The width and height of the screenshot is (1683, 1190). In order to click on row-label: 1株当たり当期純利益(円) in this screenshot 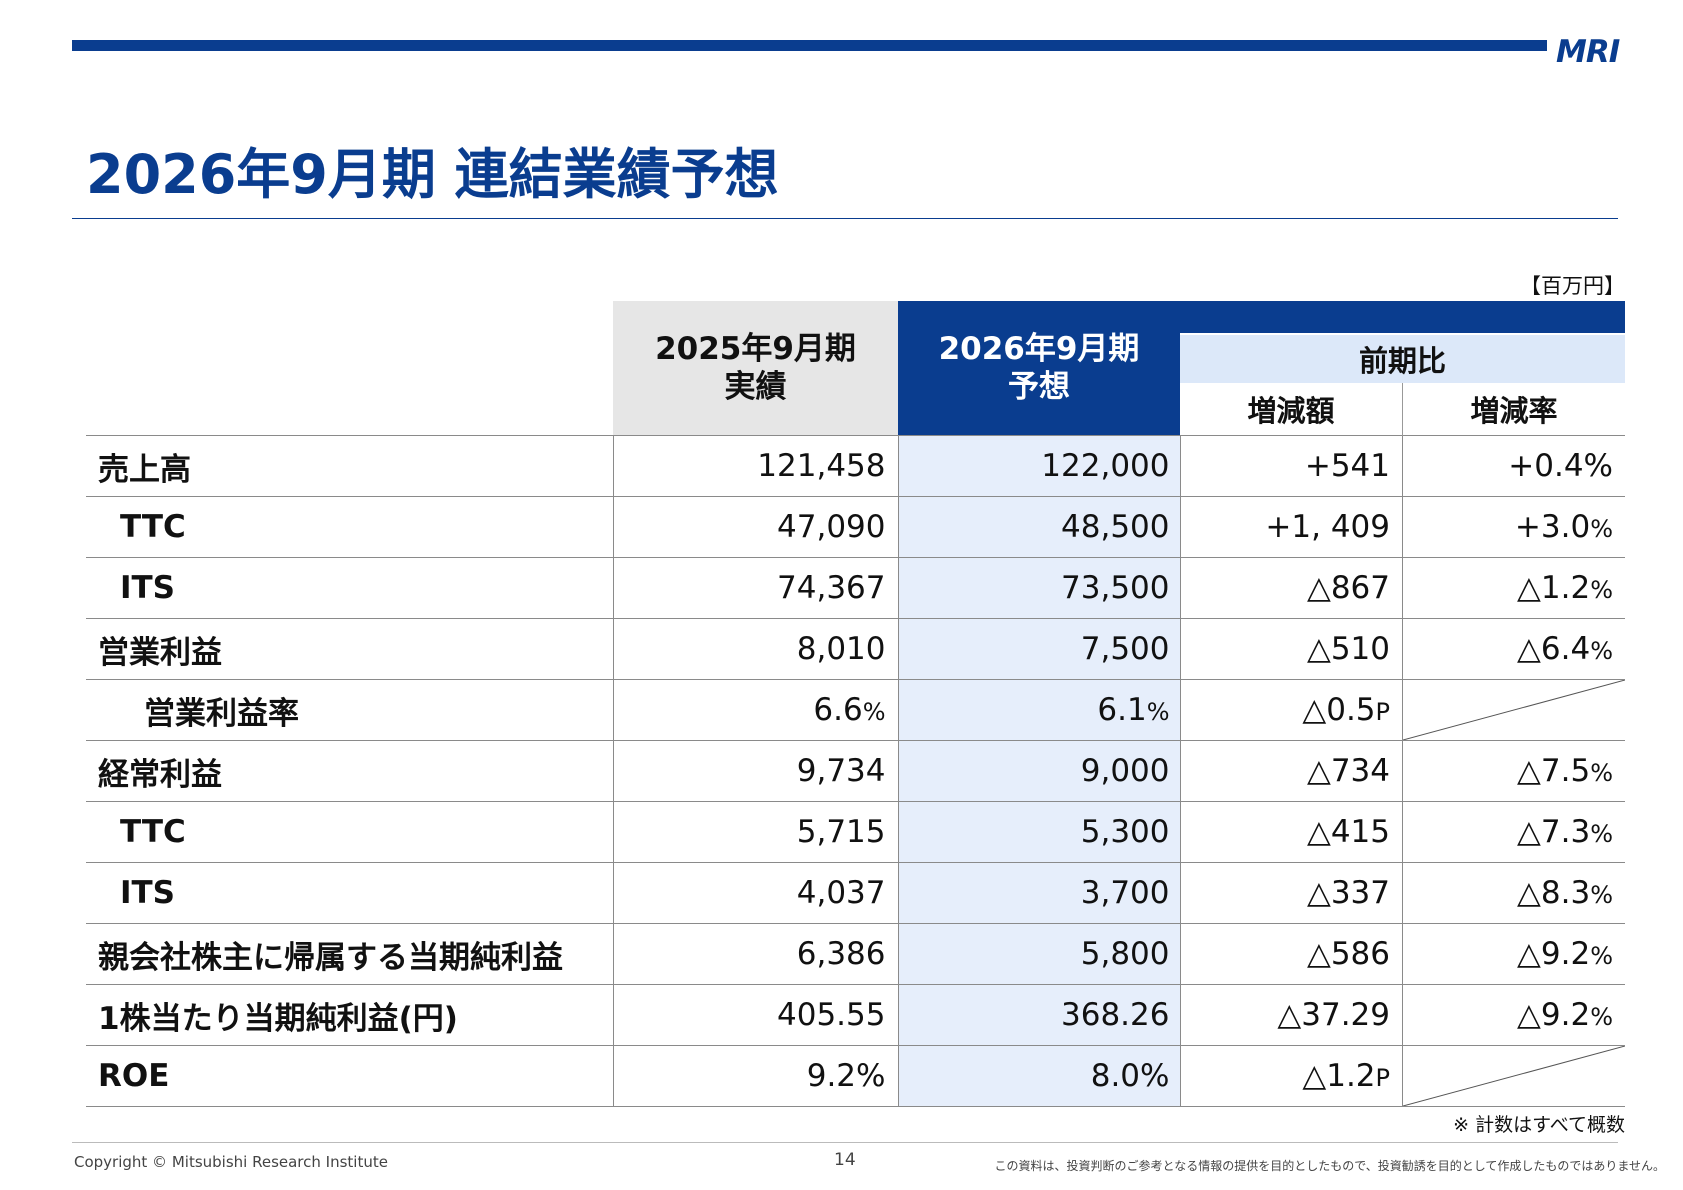, I will do `click(350, 1015)`.